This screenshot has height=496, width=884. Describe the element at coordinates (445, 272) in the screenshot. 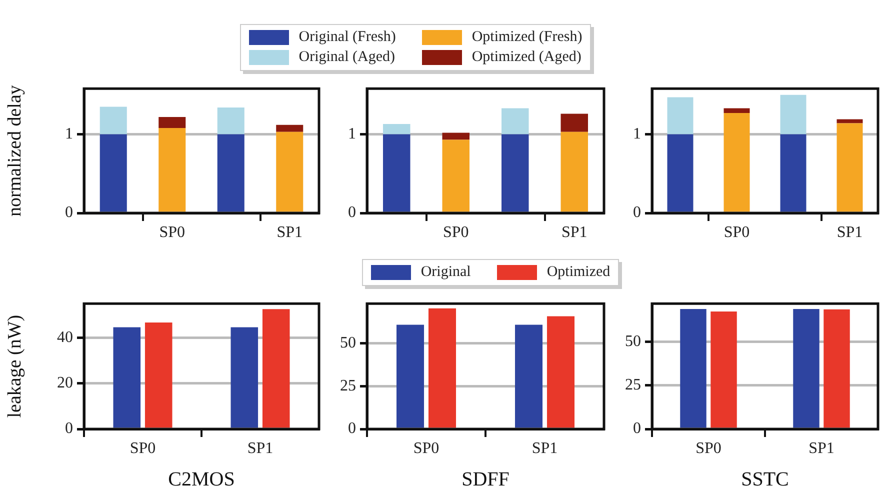

I see `legend-label: Original` at that location.